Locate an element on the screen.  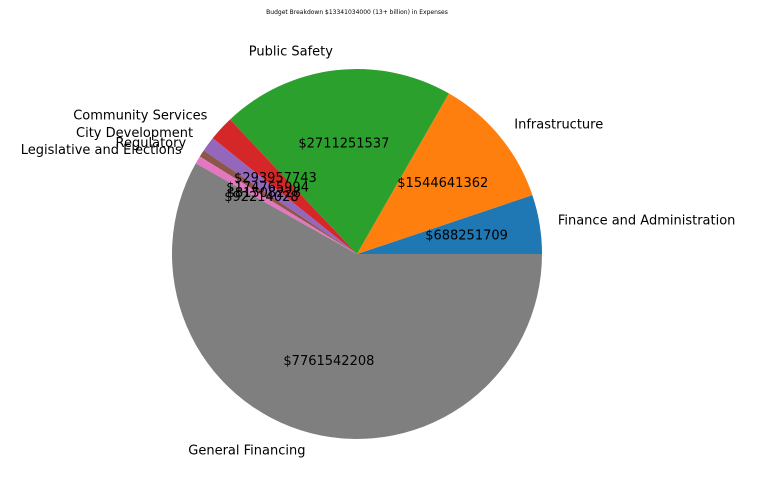
category-label-legislative-and-elections: Legislative and Elections is located at coordinates (101, 150).